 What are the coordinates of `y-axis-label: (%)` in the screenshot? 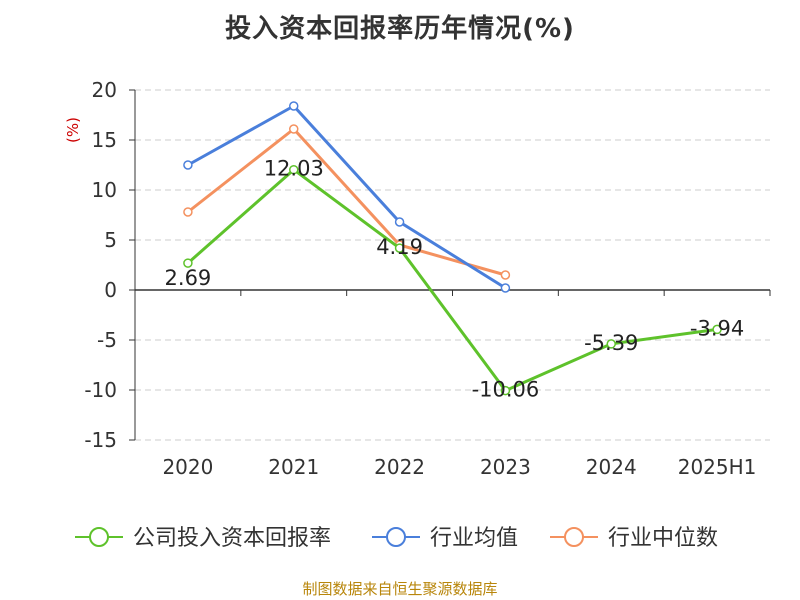 It's located at (73, 130).